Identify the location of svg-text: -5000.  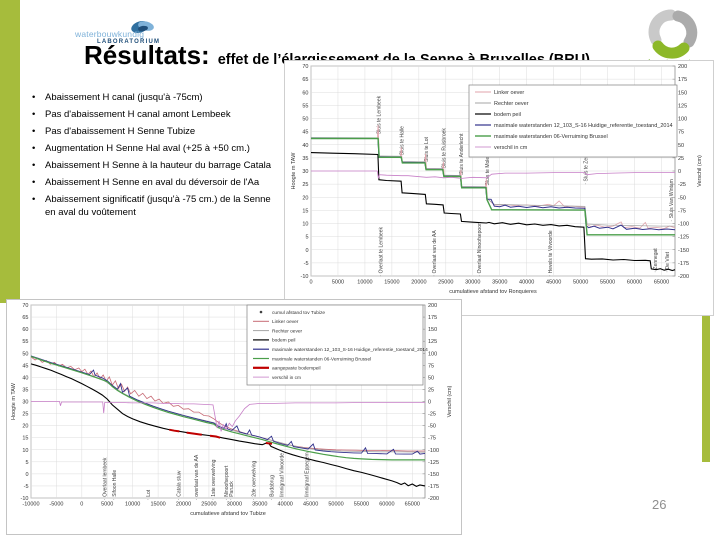
(56, 505).